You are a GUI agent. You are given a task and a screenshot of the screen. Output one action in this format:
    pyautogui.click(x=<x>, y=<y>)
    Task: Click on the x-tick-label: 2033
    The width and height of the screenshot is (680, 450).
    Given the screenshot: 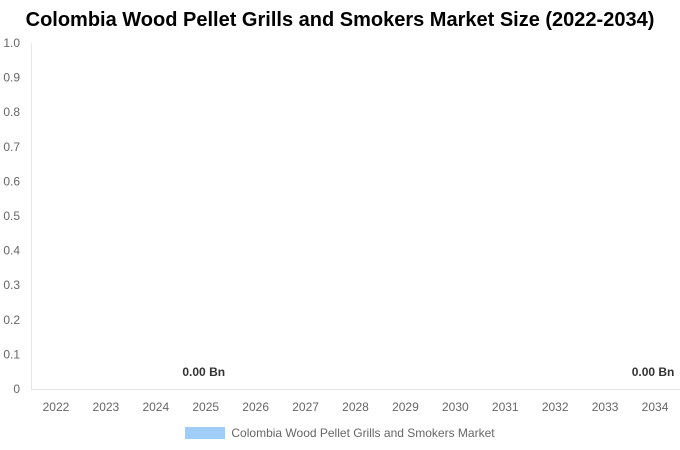 What is the action you would take?
    pyautogui.click(x=605, y=407)
    